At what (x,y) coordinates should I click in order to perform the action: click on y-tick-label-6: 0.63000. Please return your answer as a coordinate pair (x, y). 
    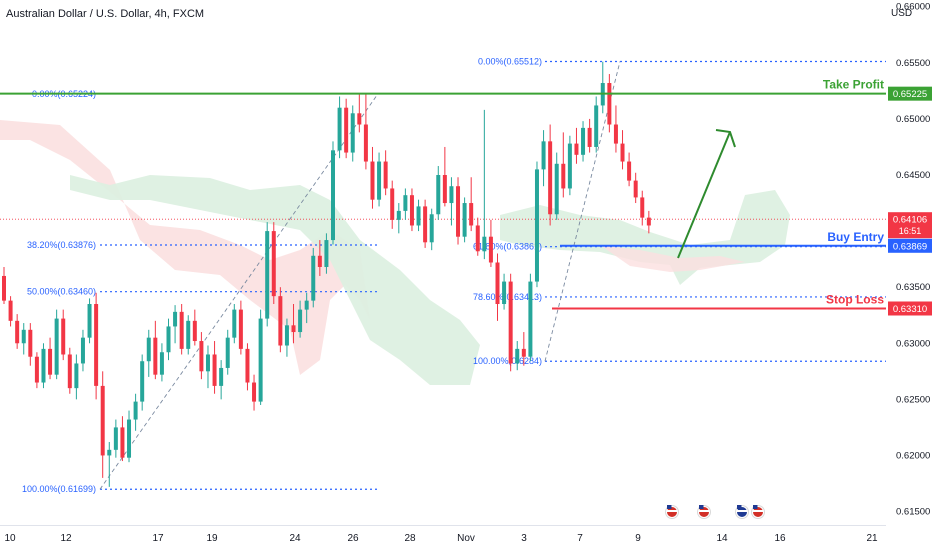
    Looking at the image, I should click on (913, 343).